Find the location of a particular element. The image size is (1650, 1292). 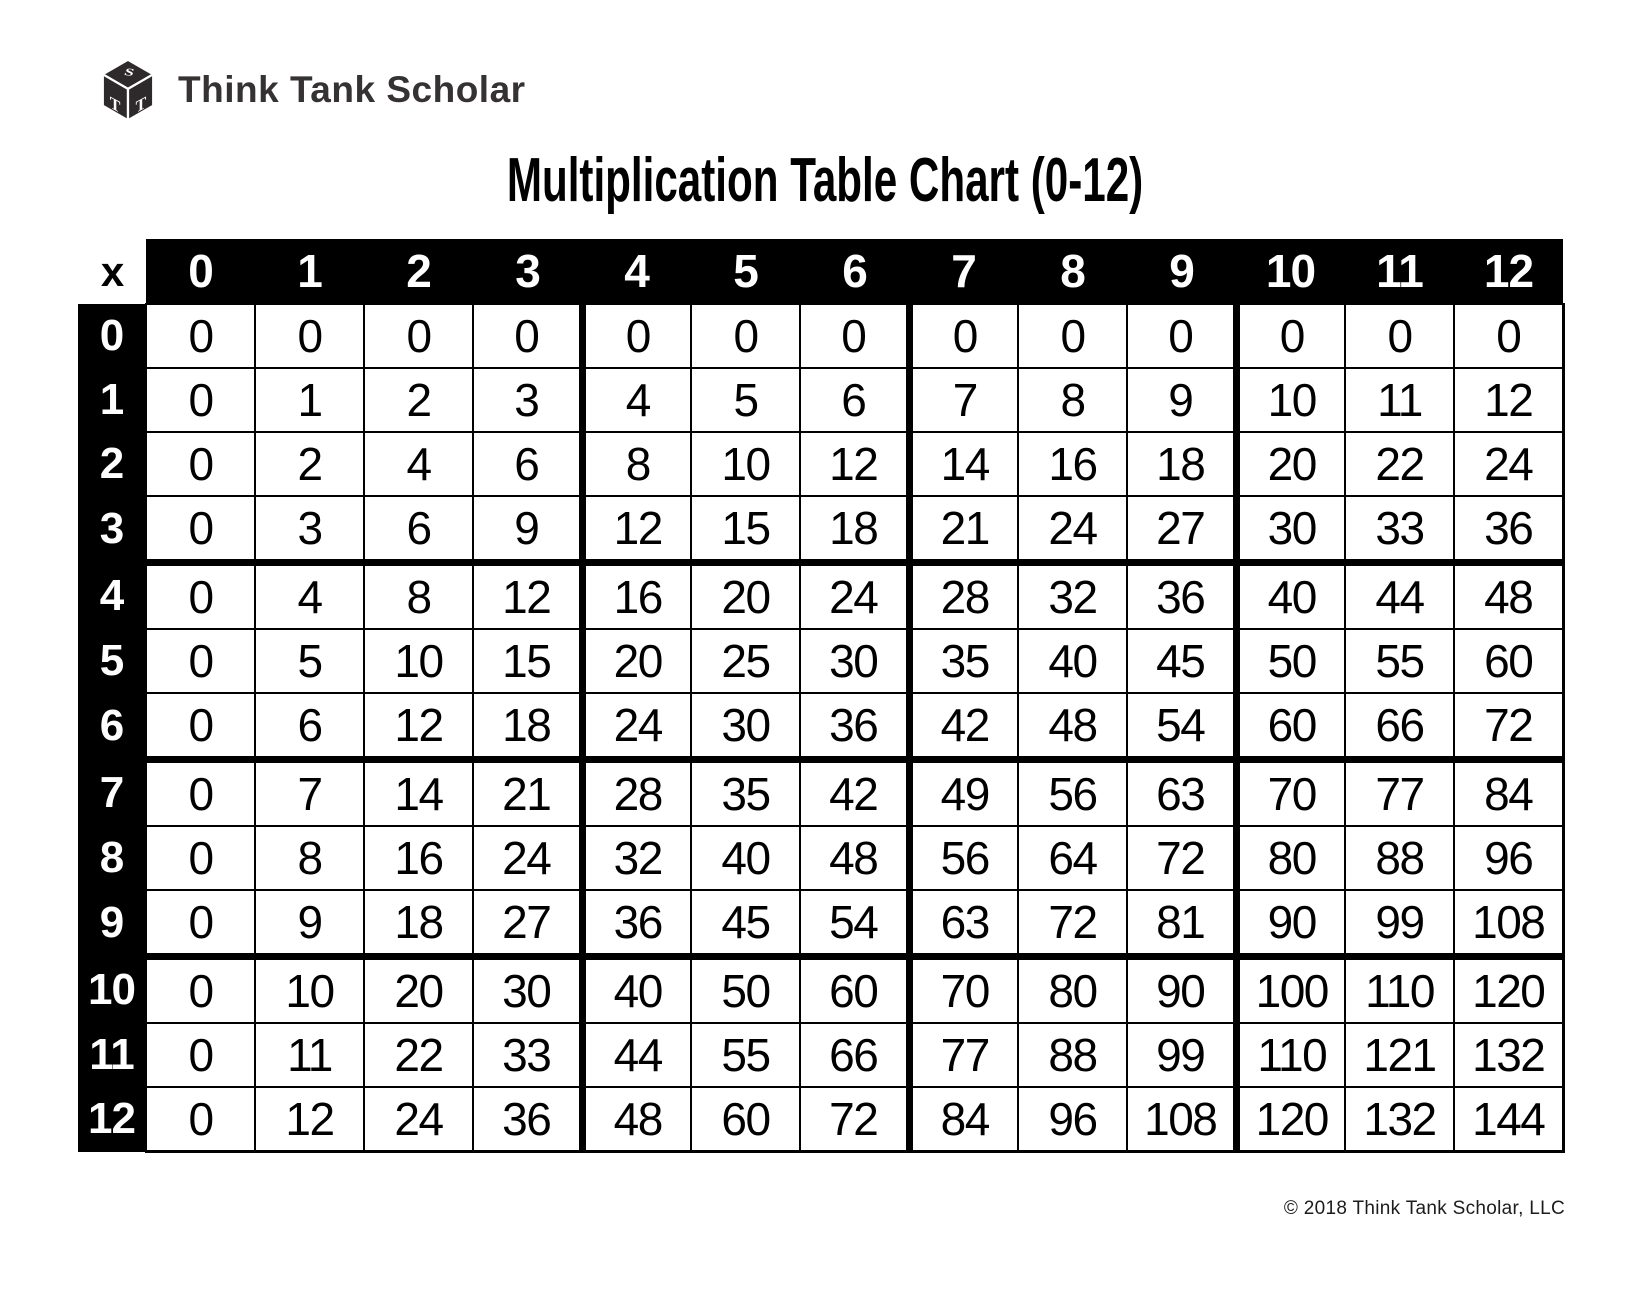

product-cell: 90 is located at coordinates (1183, 989).